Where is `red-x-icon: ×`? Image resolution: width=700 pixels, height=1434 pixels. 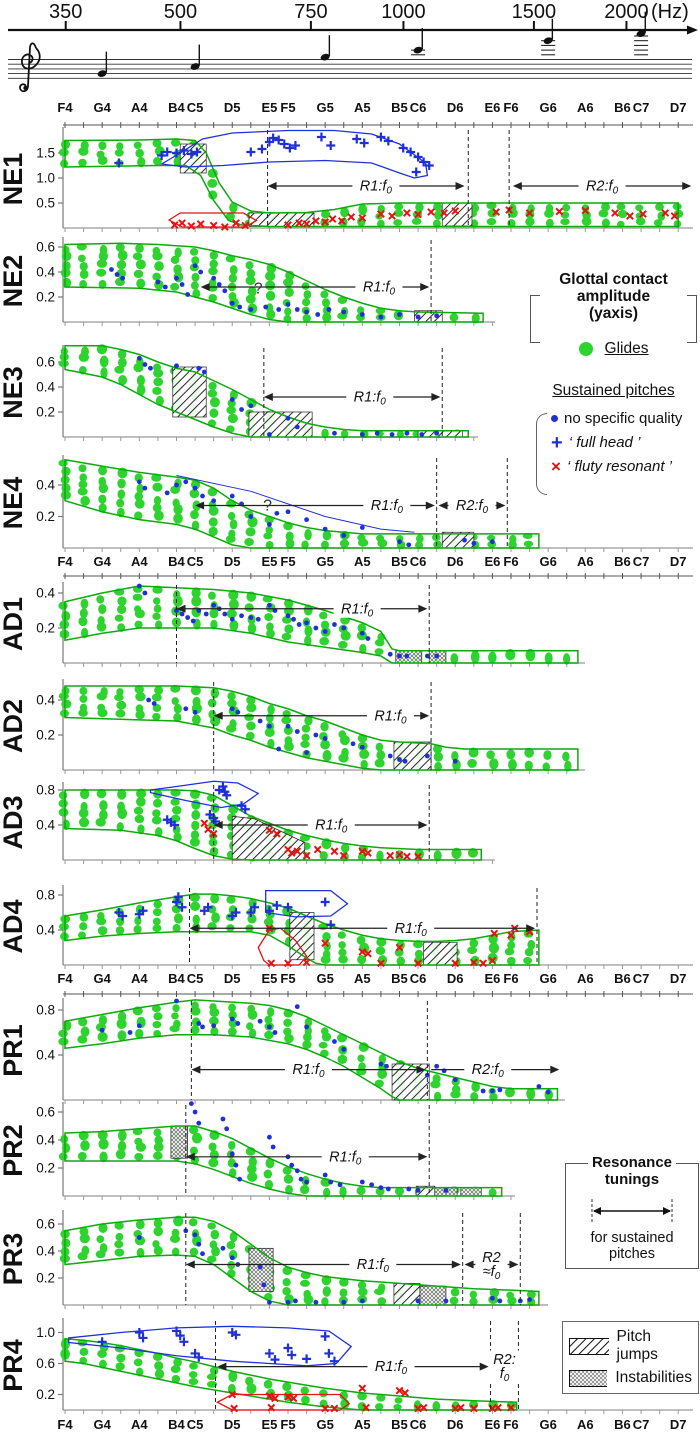
red-x-icon: × is located at coordinates (556, 466).